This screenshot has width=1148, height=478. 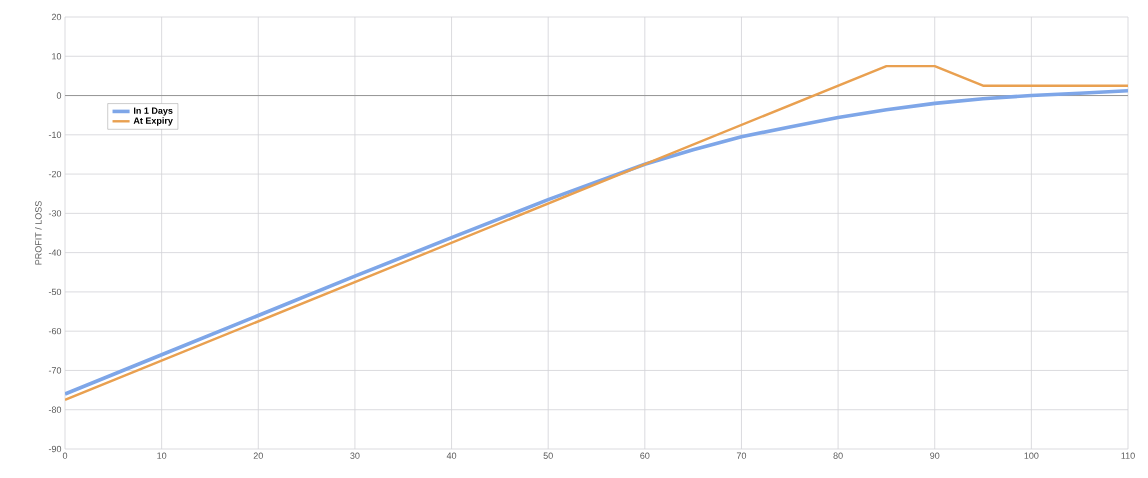 I want to click on x-tick-label: 20, so click(x=258, y=455).